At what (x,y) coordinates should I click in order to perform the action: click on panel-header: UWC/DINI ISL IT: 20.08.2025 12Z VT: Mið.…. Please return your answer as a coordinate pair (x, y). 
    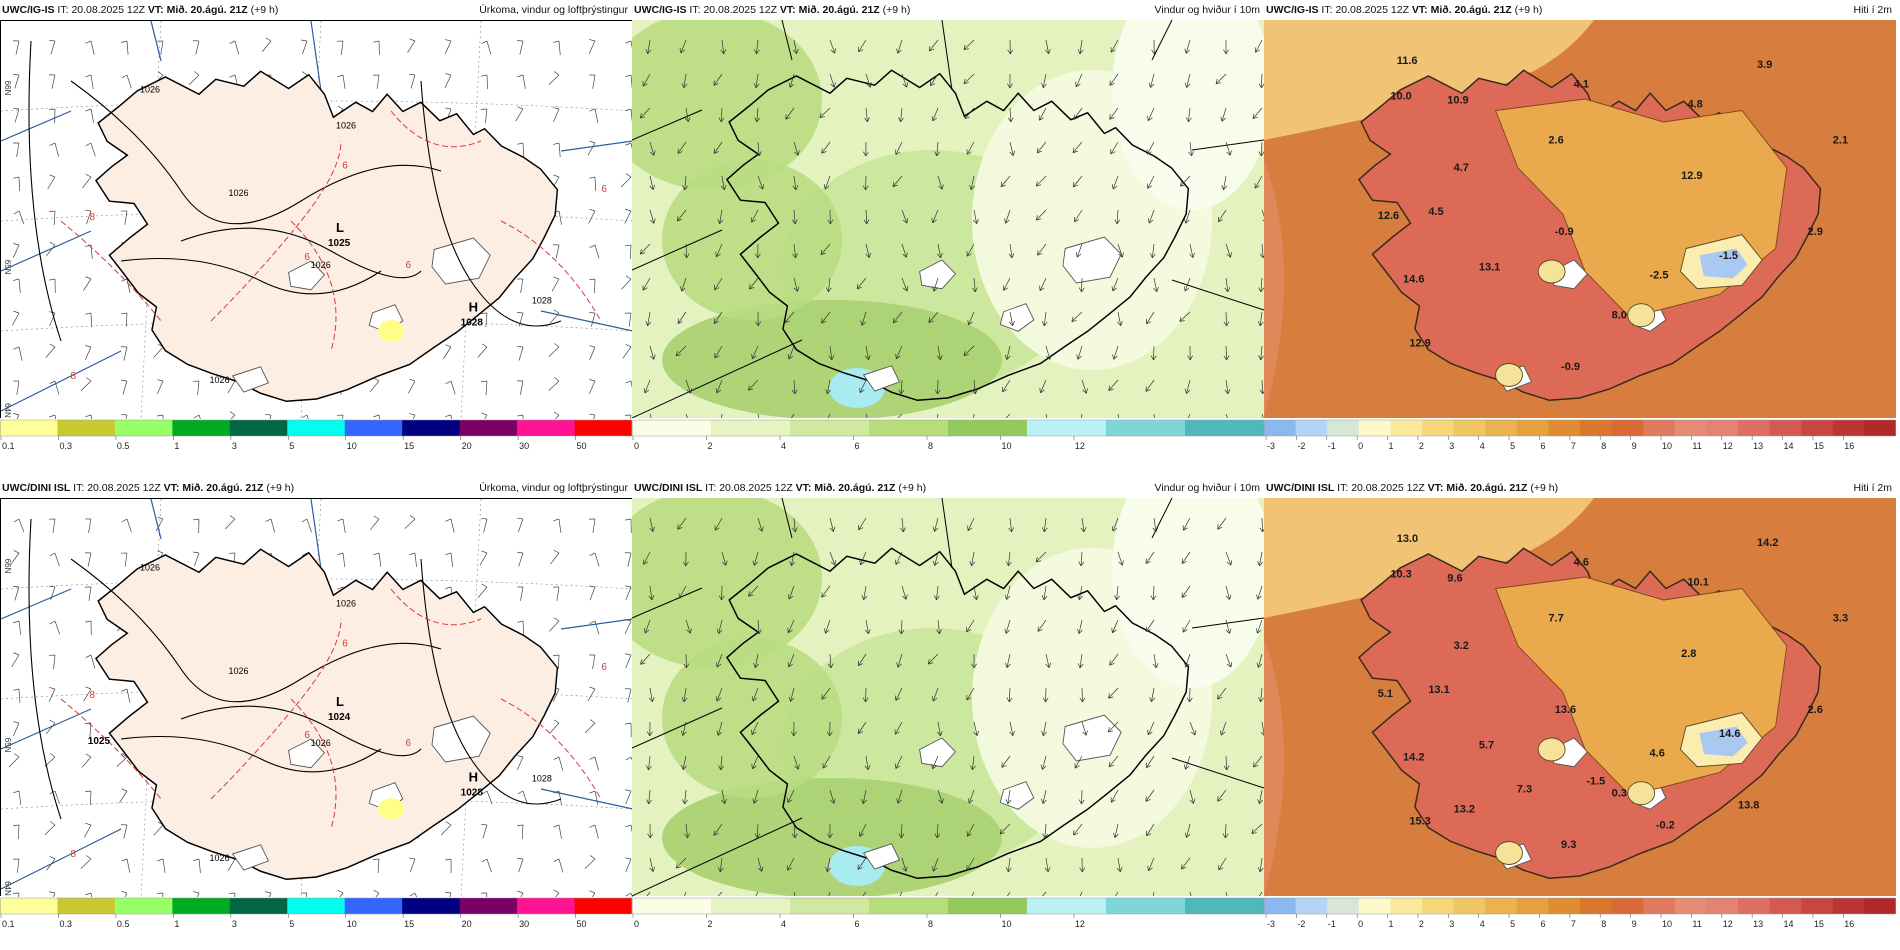
    Looking at the image, I should click on (948, 488).